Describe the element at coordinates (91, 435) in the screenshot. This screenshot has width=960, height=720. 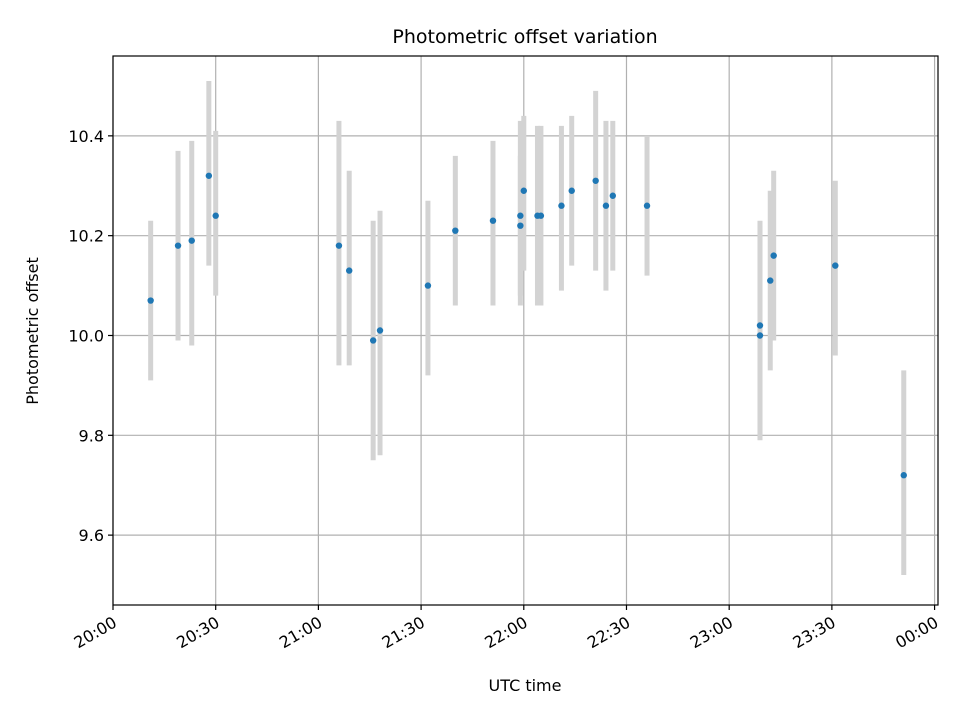
I see `y-tick-label: 9.8` at that location.